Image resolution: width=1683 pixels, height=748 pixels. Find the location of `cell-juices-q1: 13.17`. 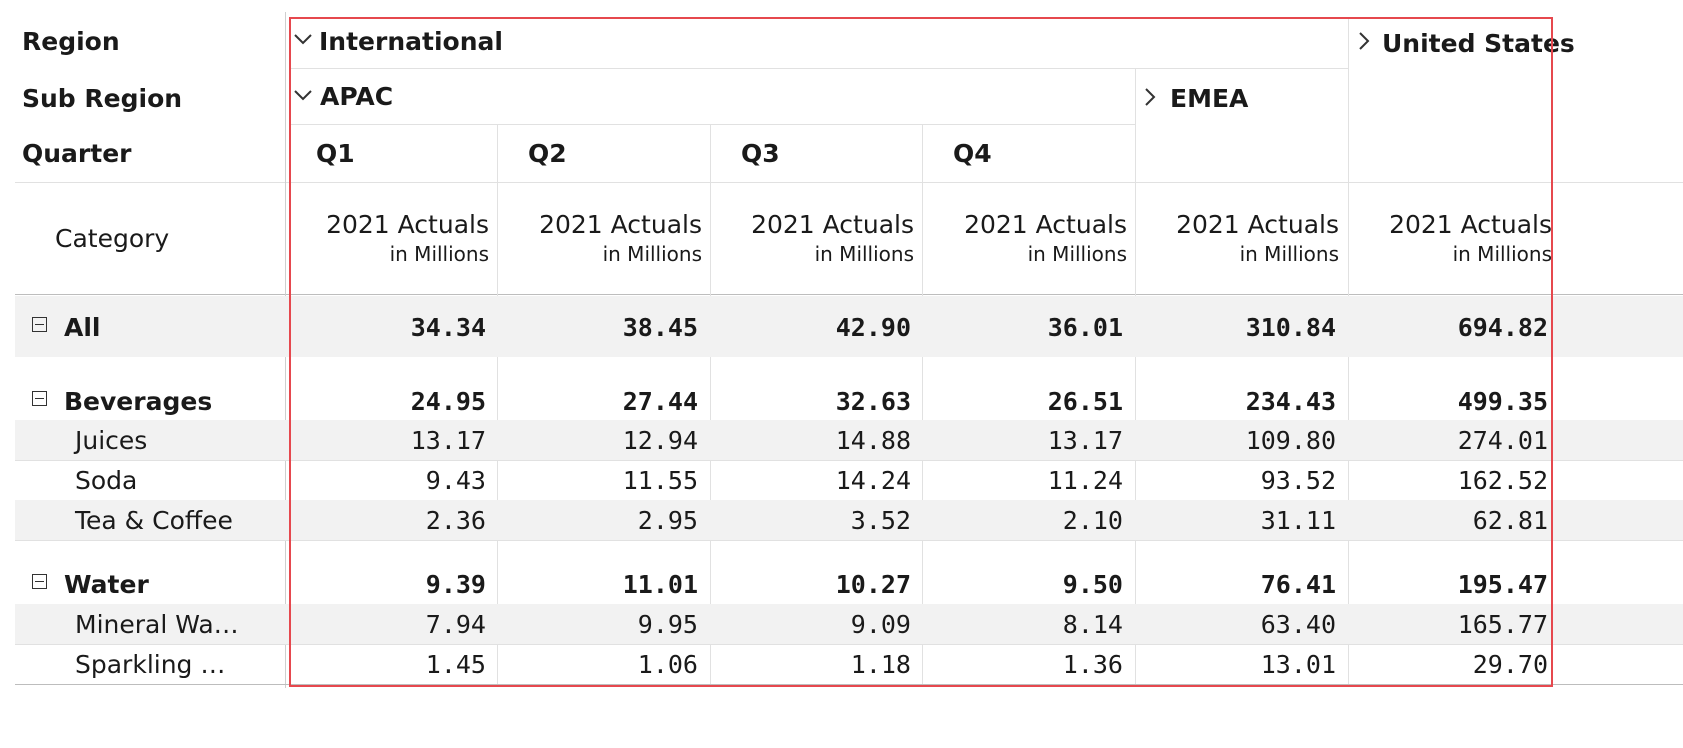

cell-juices-q1: 13.17 is located at coordinates (448, 440).